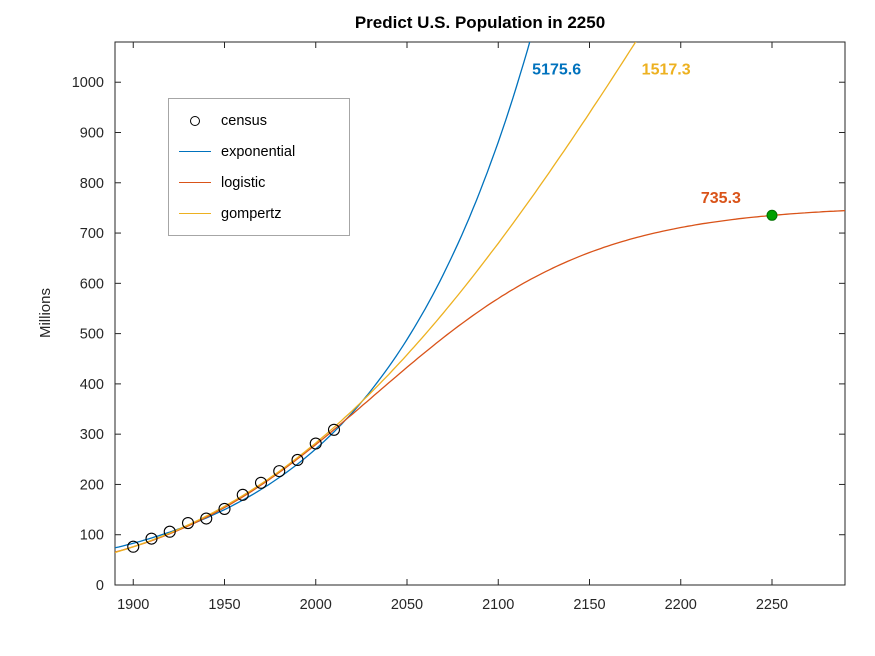 The height and width of the screenshot is (656, 875). I want to click on y-tick-label: 800, so click(92, 184).